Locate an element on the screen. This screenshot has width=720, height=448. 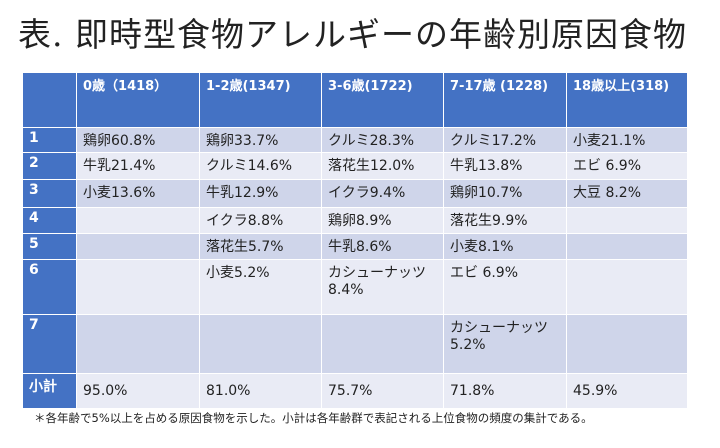
table-cell: 落花生9.9% is located at coordinates (505, 220).